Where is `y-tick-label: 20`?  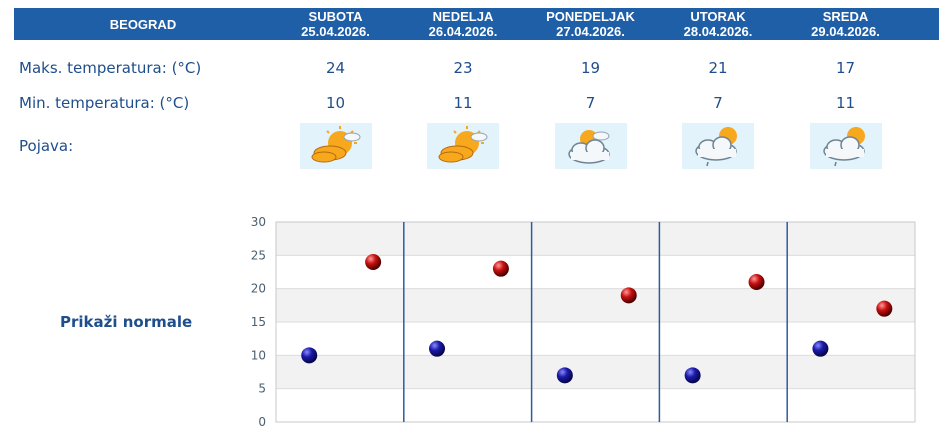 y-tick-label: 20 is located at coordinates (258, 289).